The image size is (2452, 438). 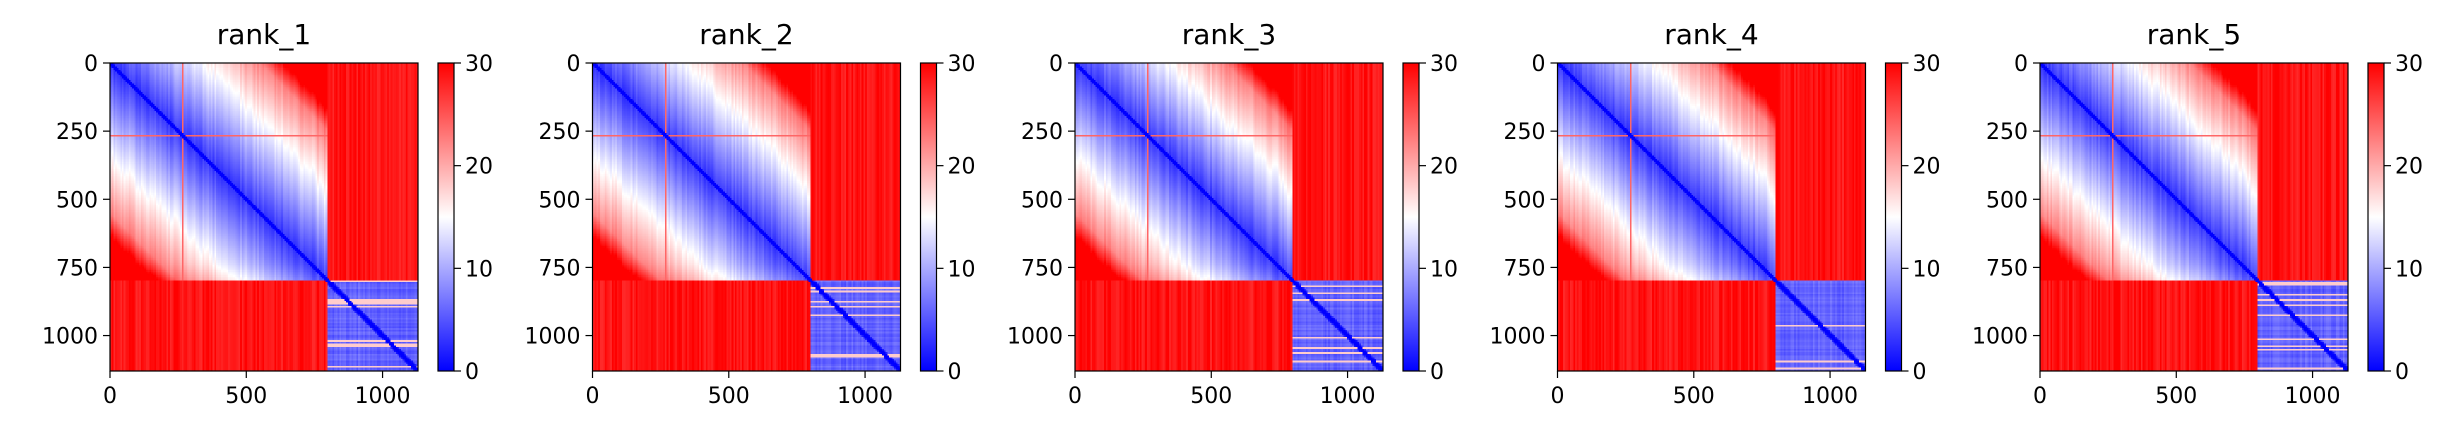 What do you see at coordinates (264, 34) in the screenshot?
I see `panel-title: rank_1` at bounding box center [264, 34].